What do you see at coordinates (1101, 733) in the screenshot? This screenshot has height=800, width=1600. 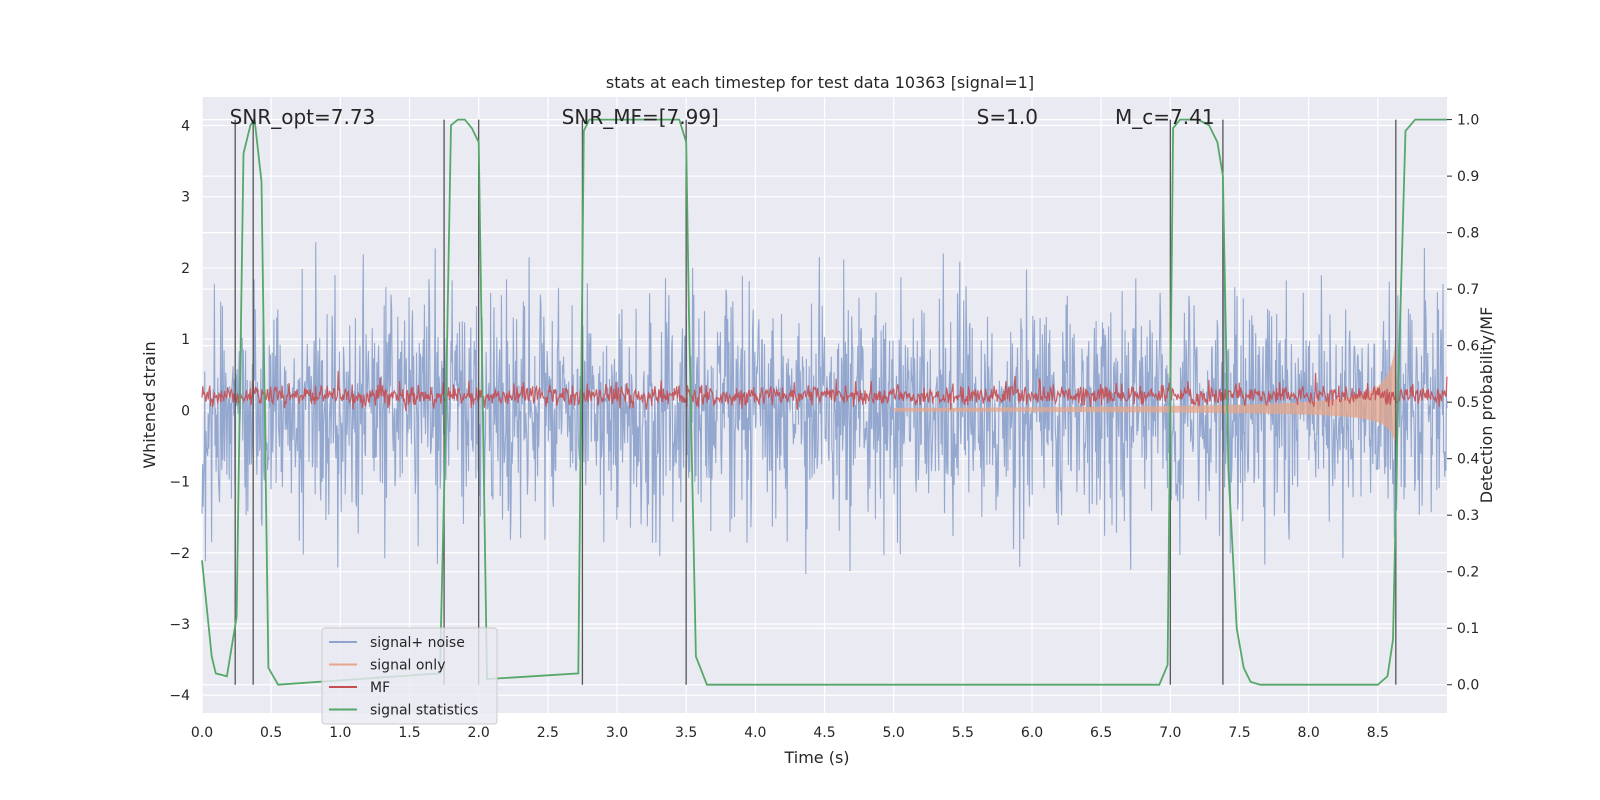 I see `x-tick-label: 6.5` at bounding box center [1101, 733].